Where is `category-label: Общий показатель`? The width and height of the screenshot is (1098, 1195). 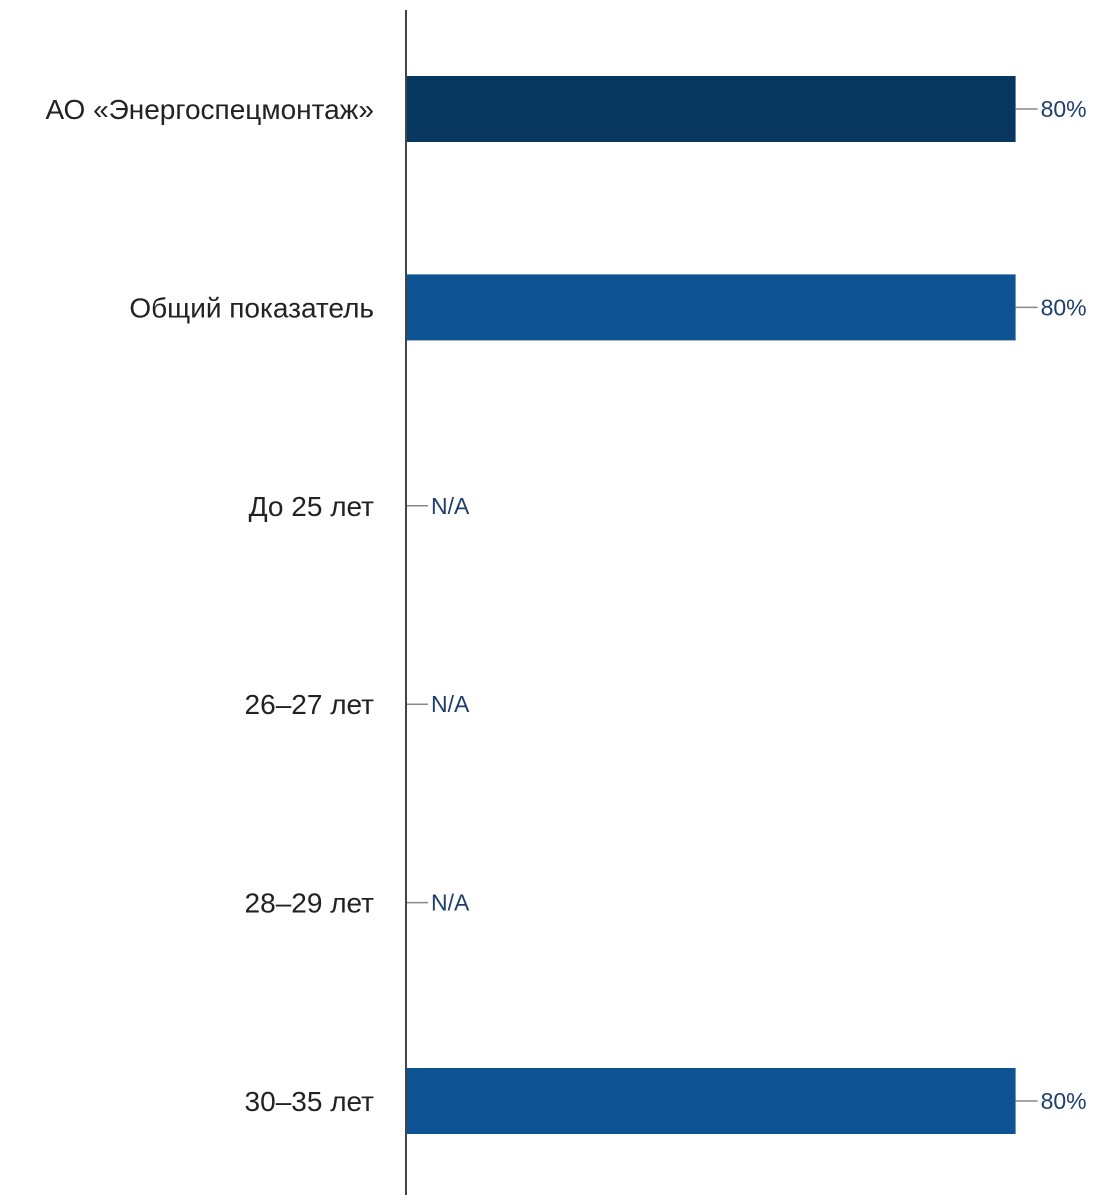
category-label: Общий показатель is located at coordinates (251, 307).